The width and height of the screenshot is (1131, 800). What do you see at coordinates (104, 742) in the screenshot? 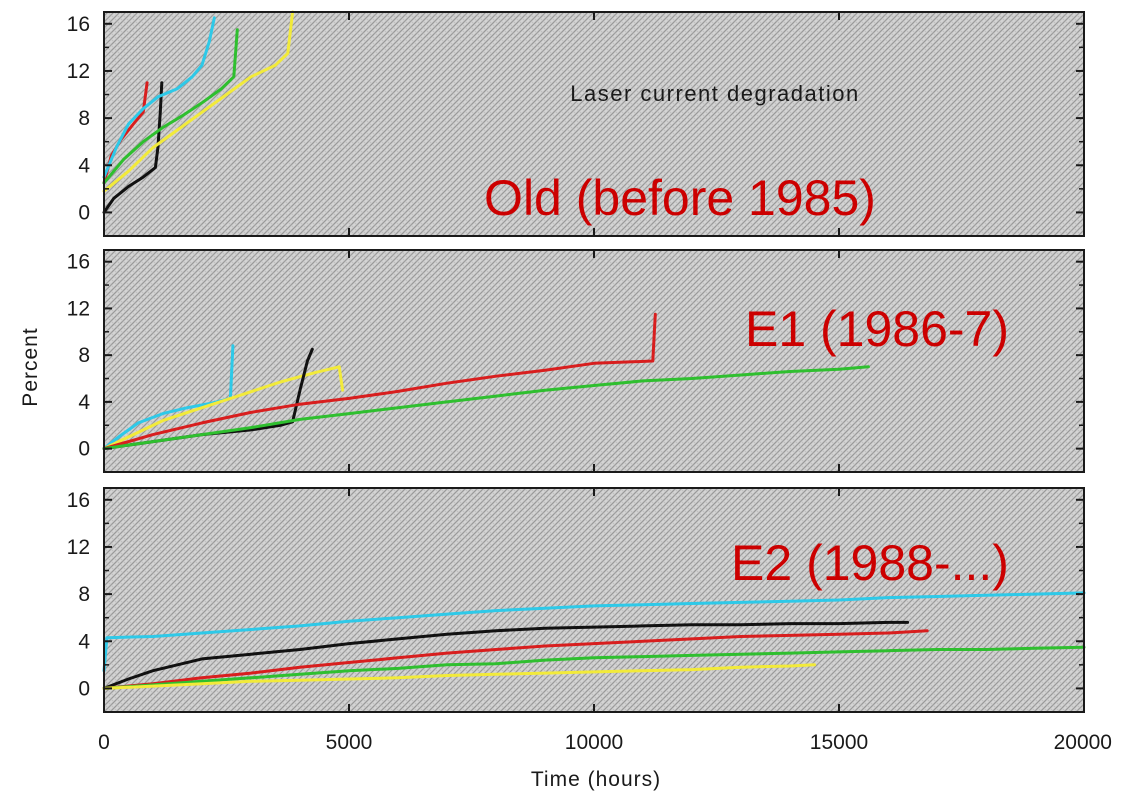
I see `x-tick-label: 0` at bounding box center [104, 742].